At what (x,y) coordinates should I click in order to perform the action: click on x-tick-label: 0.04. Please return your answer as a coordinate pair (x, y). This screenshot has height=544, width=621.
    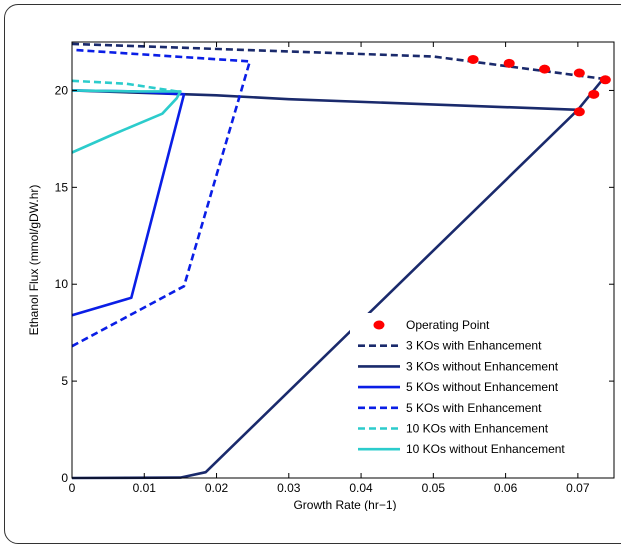
    Looking at the image, I should click on (361, 488).